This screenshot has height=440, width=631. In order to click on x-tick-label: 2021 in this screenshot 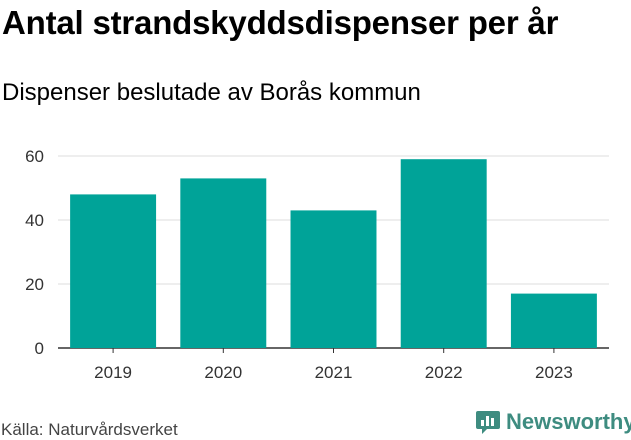, I will do `click(334, 372)`.